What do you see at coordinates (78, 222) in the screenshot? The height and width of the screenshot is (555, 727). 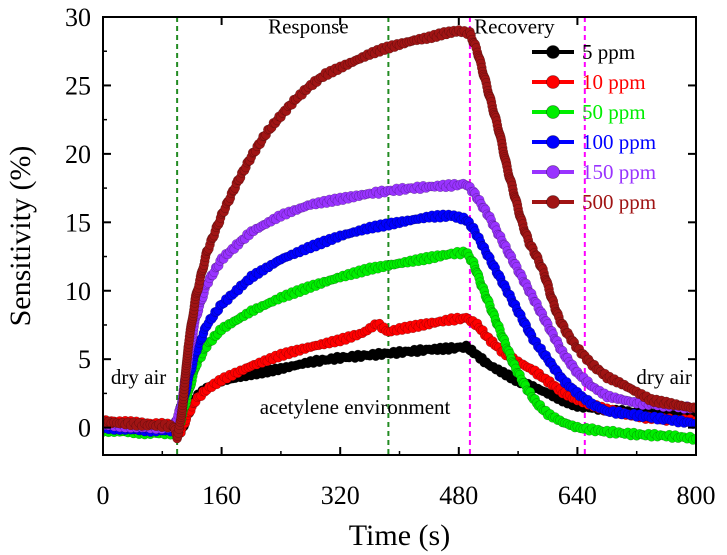 I see `y-tick-label: 15` at bounding box center [78, 222].